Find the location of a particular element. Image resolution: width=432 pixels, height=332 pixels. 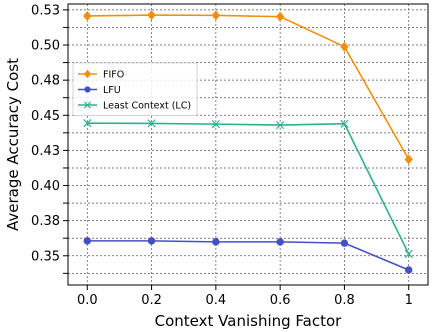

legend-marker-least-context-lc is located at coordinates (87, 105).